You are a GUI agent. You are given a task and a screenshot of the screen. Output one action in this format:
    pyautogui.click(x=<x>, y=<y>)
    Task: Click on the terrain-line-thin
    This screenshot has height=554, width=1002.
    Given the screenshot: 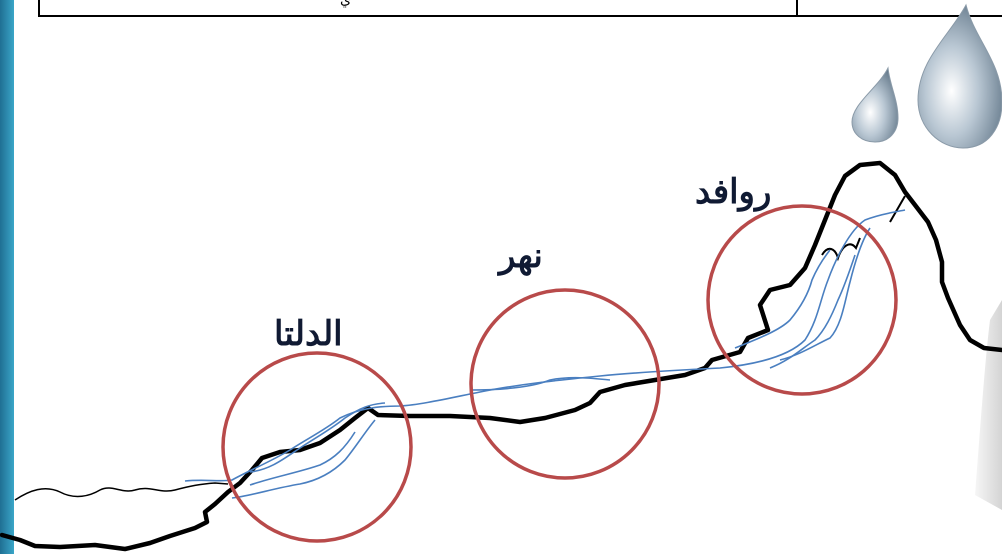 What is the action you would take?
    pyautogui.click(x=121, y=491)
    